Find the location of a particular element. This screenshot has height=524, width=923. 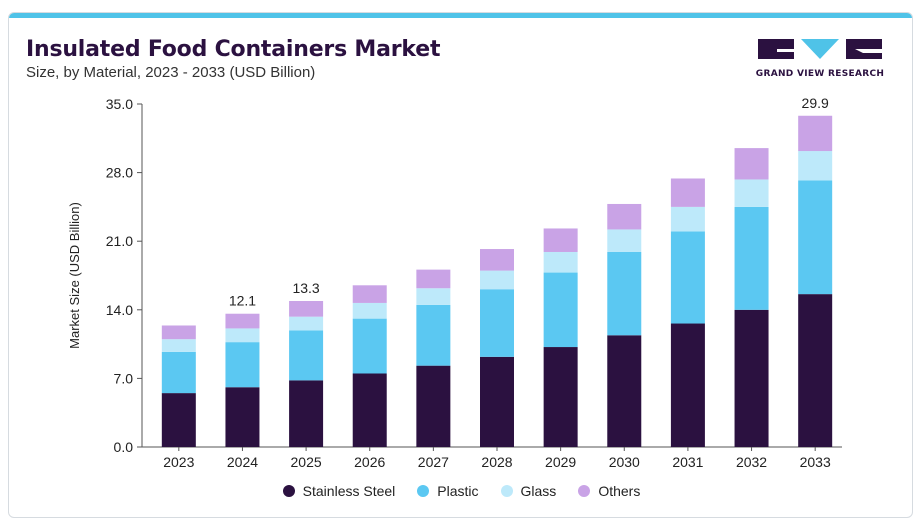

accent-bar is located at coordinates (460, 15).